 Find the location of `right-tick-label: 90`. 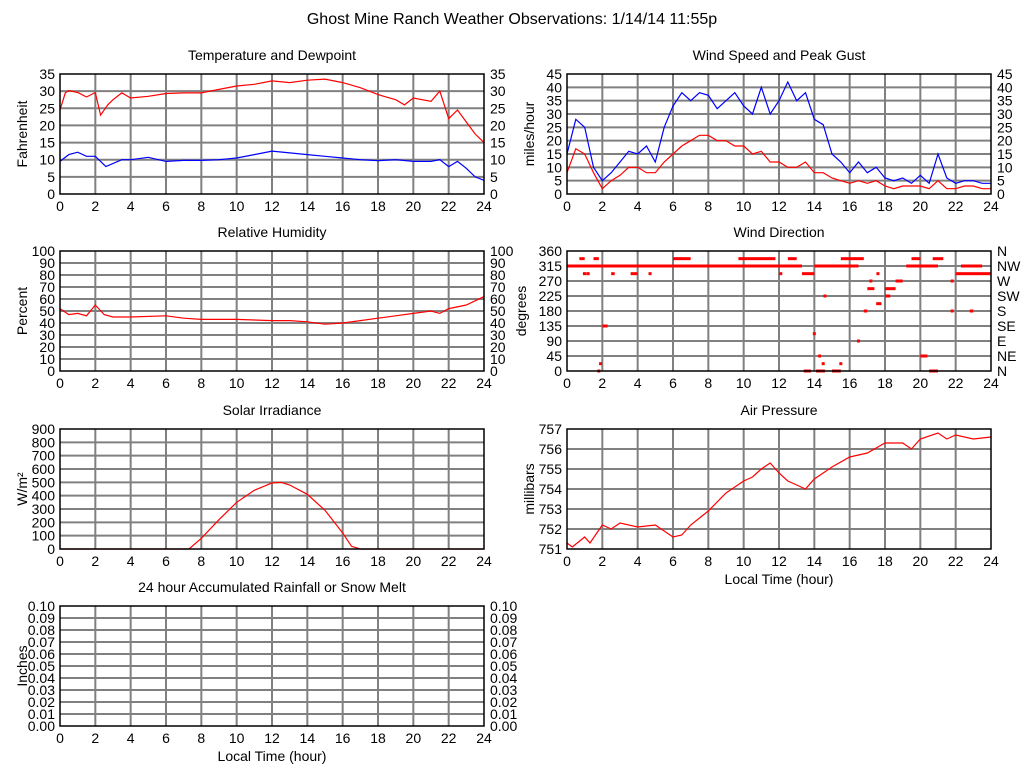

right-tick-label: 90 is located at coordinates (498, 263).